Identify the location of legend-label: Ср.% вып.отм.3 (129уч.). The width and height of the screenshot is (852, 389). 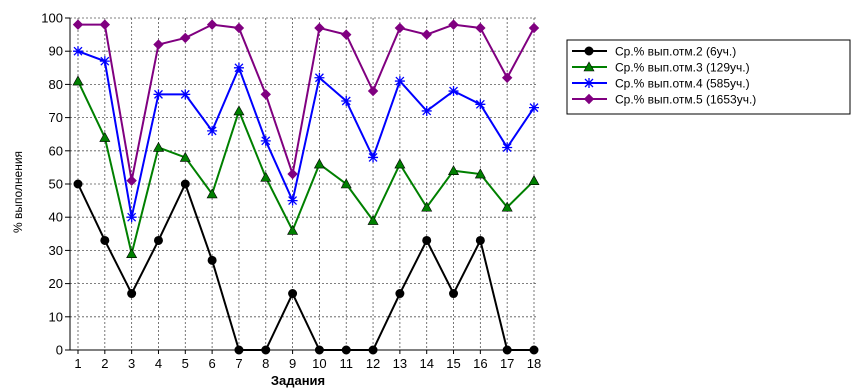
(682, 68).